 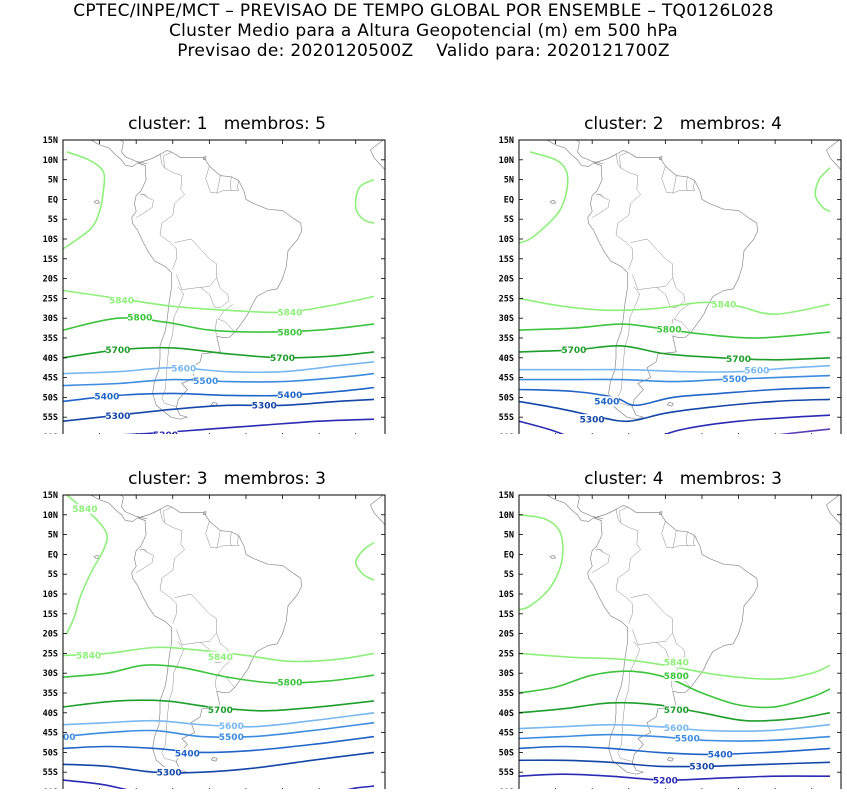 I want to click on lat-label: 50S, so click(x=506, y=398).